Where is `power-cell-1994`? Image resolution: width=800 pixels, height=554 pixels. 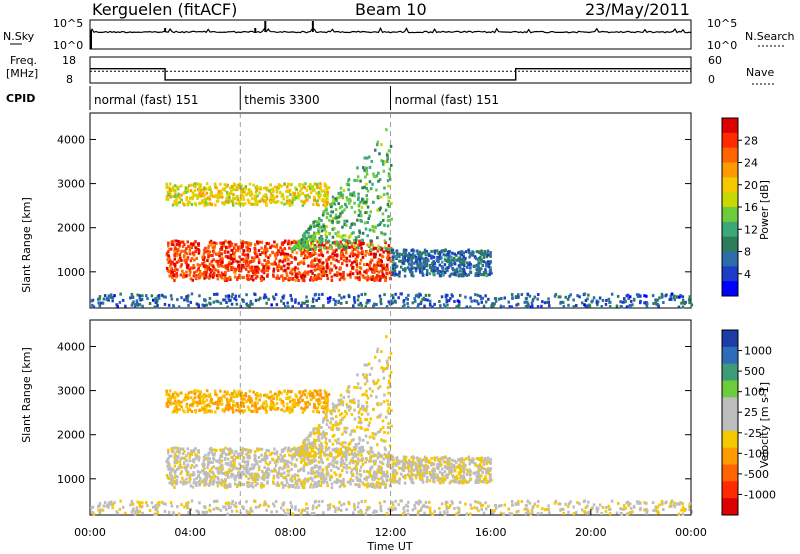
power-cell-1994 is located at coordinates (301, 189).